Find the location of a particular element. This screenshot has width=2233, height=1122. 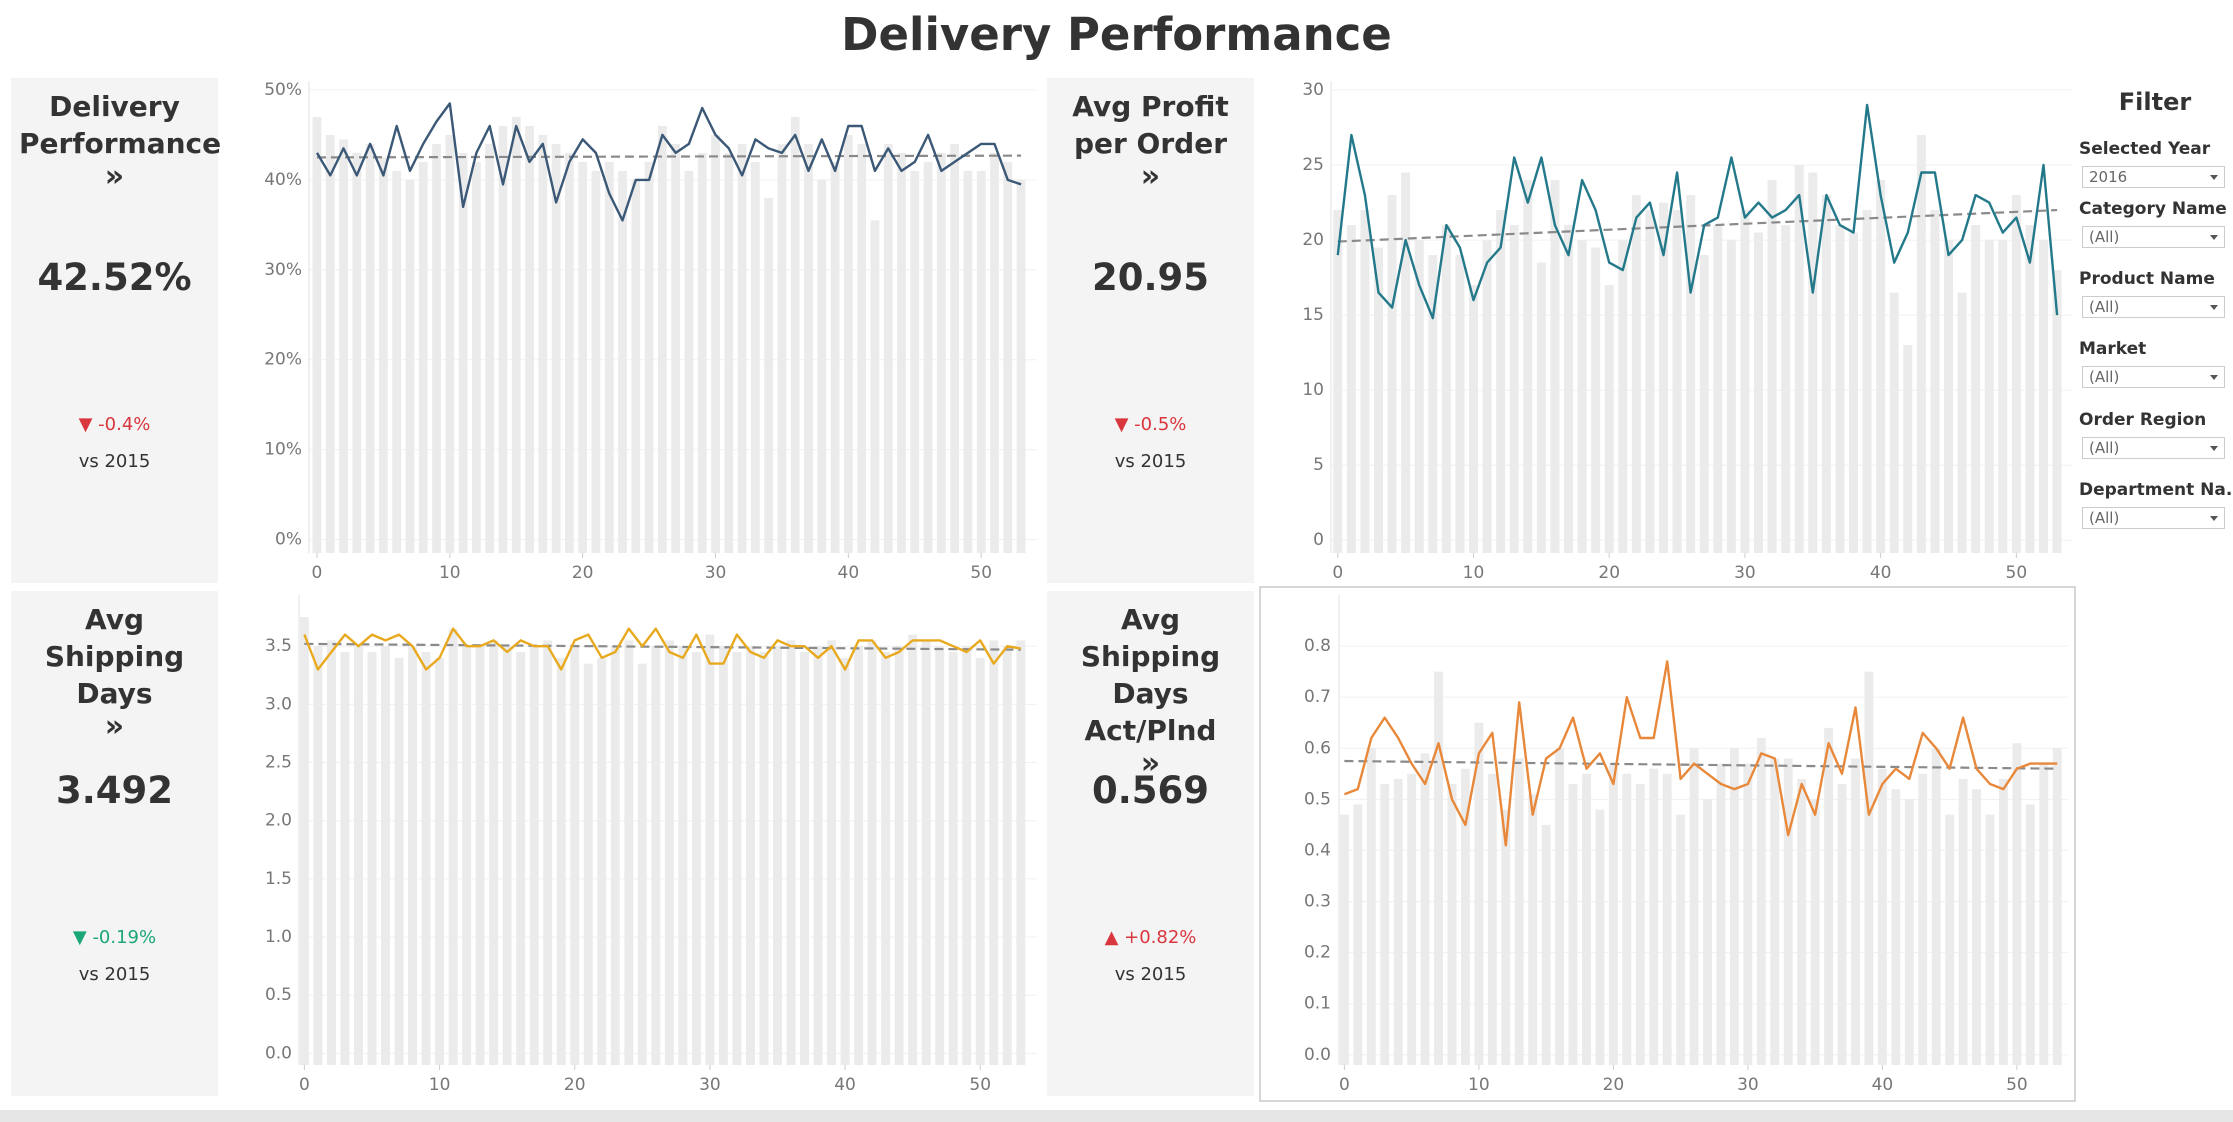

kpi-change: ▼ -0.5% is located at coordinates (1150, 424).